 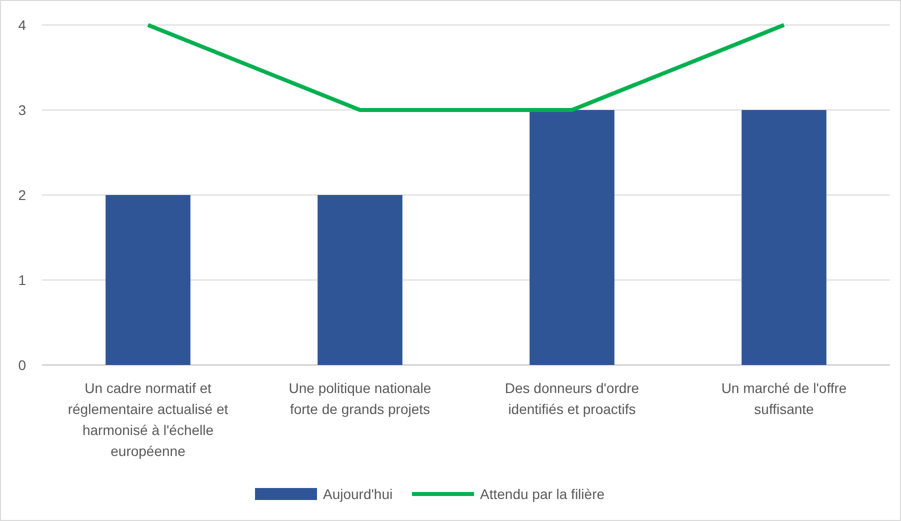 What do you see at coordinates (572, 398) in the screenshot?
I see `x-tick-label: Des donneurs d'ordre identifiés et proactifs` at bounding box center [572, 398].